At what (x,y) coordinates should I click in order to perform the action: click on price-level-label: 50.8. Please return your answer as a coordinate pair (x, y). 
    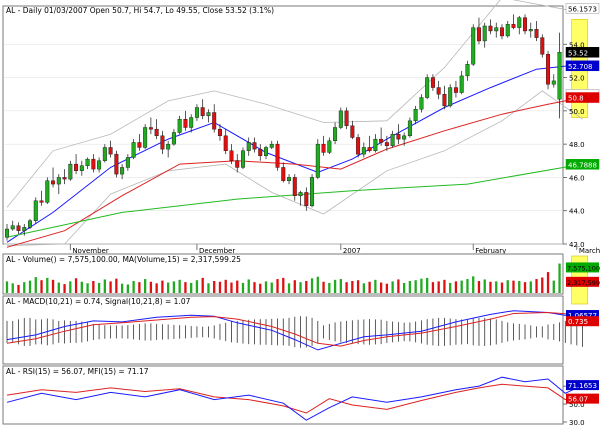
    Looking at the image, I should click on (576, 99).